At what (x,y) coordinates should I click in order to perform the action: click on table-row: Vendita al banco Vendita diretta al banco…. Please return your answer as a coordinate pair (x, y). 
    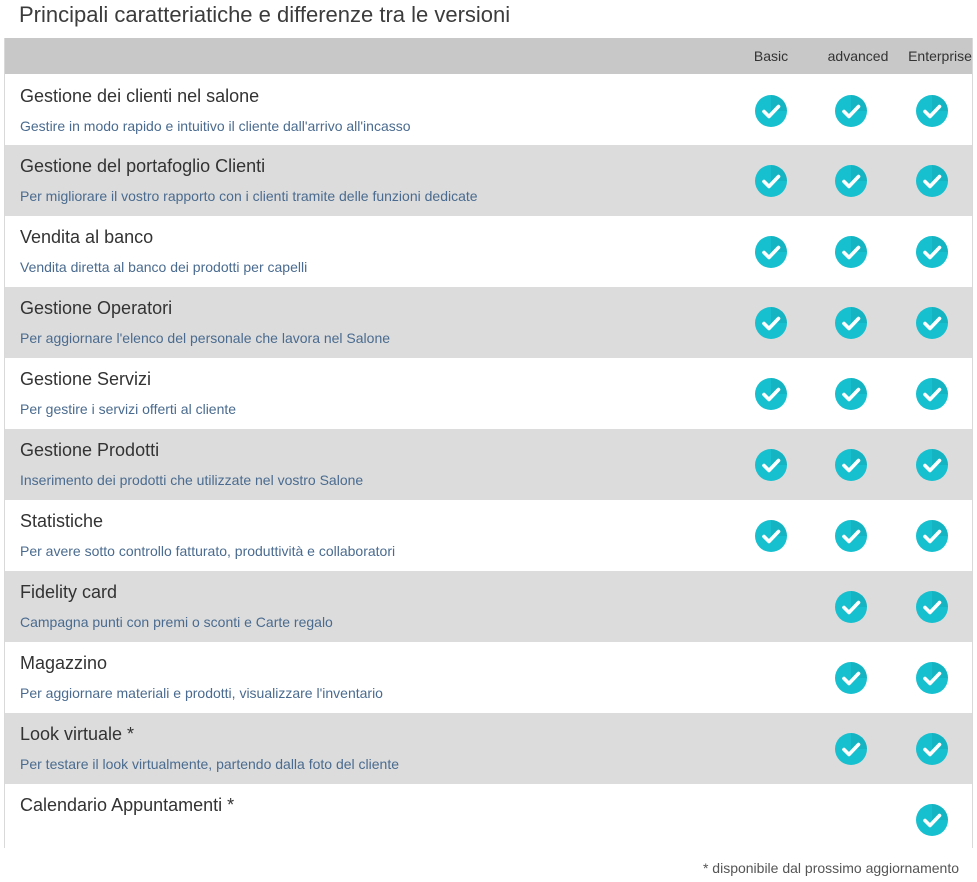
    Looking at the image, I should click on (488, 251).